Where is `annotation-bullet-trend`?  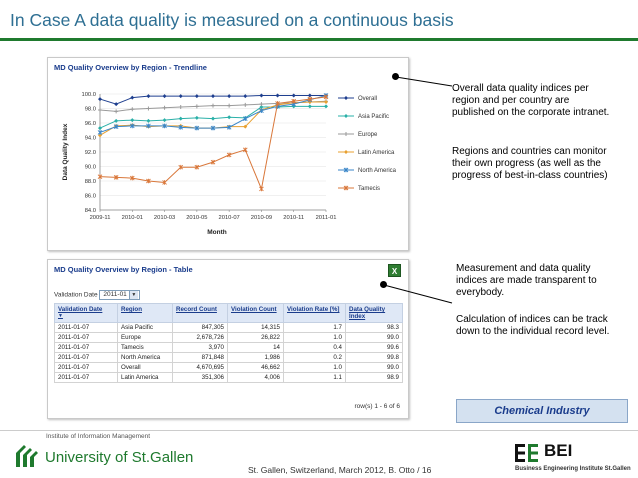 annotation-bullet-trend is located at coordinates (395, 76).